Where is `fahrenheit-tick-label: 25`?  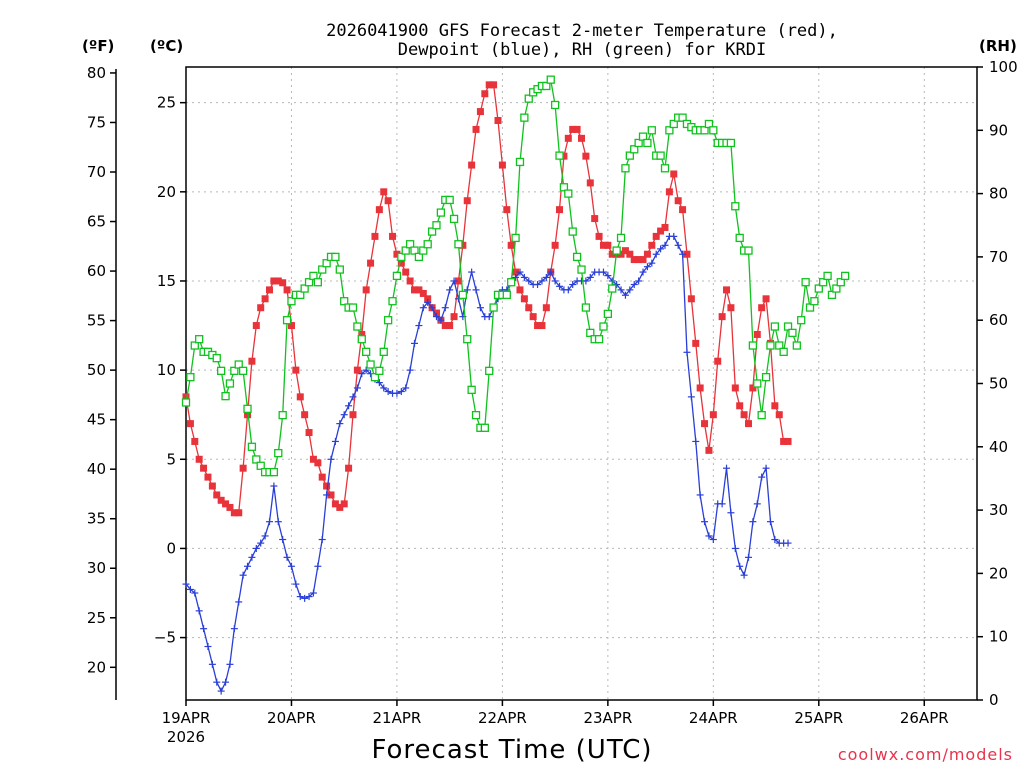 fahrenheit-tick-label: 25 is located at coordinates (96, 618).